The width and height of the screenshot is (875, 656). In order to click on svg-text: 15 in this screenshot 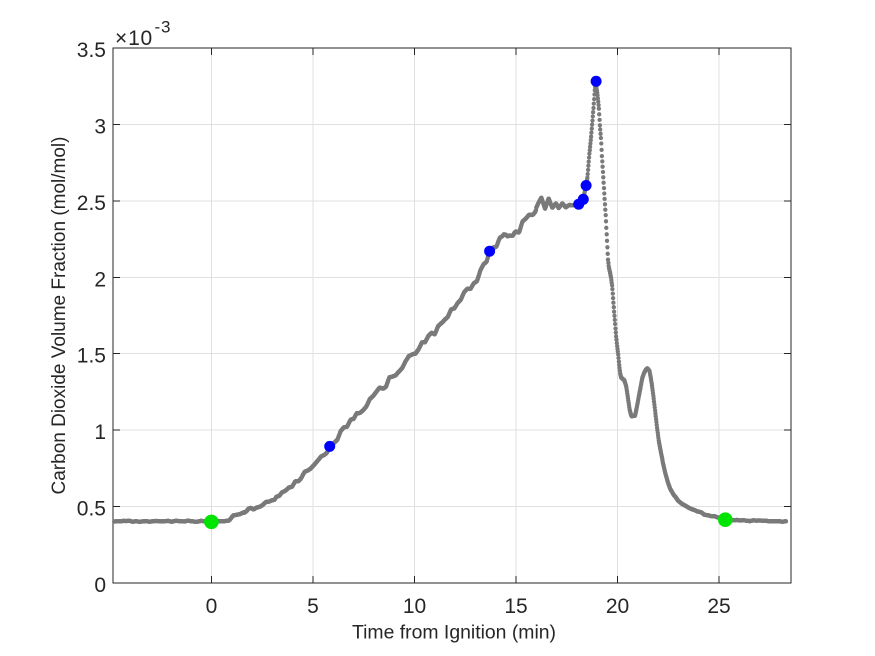, I will do `click(515, 606)`.